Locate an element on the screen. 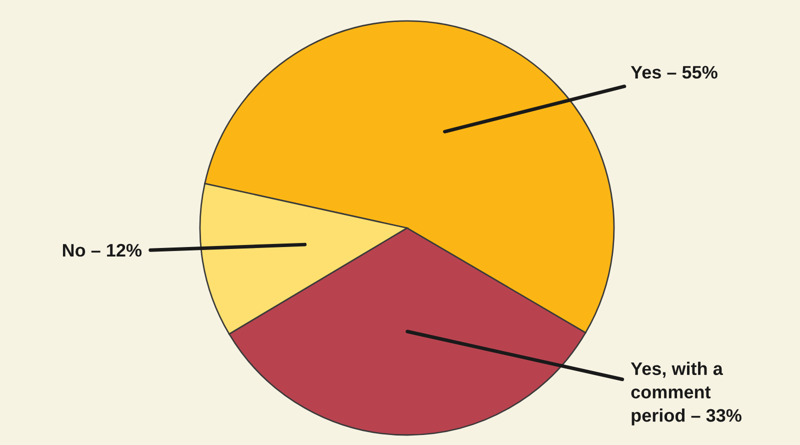  slice-label: Yes, with a comment period – 33% is located at coordinates (686, 394).